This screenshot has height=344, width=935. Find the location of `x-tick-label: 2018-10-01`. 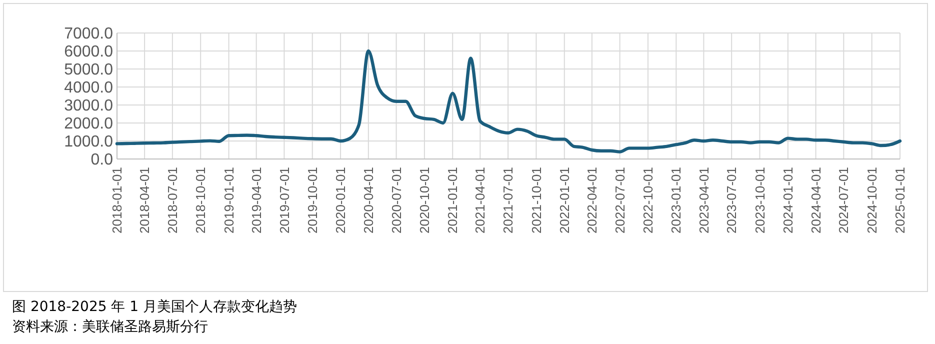

x-tick-label: 2018-10-01 is located at coordinates (200, 200).